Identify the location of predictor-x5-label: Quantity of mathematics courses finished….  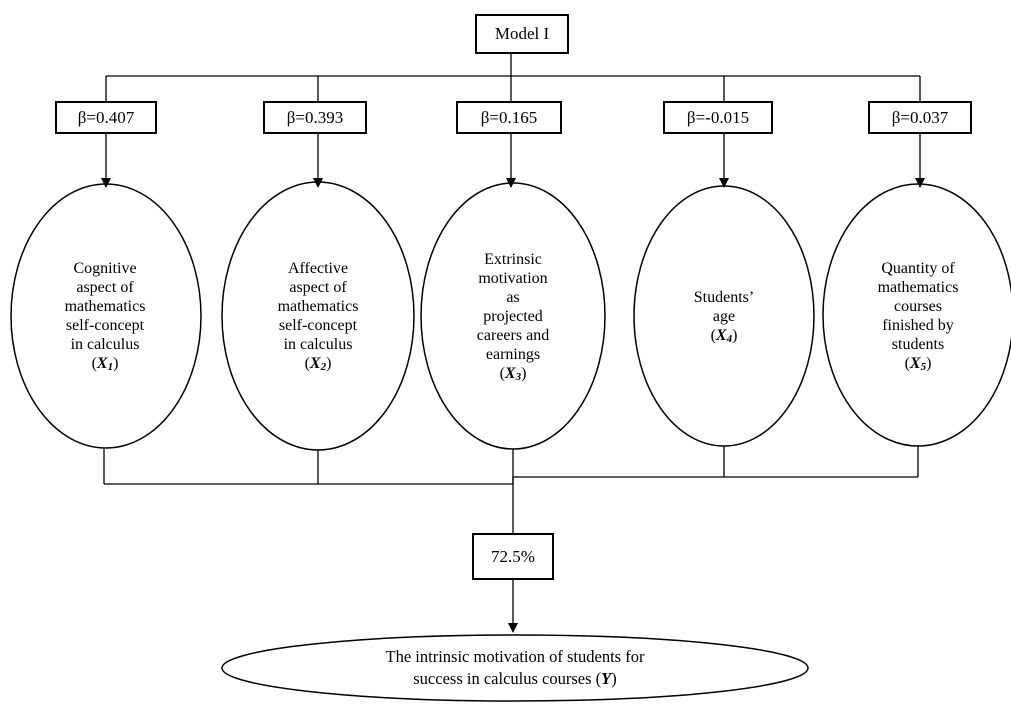
(918, 316).